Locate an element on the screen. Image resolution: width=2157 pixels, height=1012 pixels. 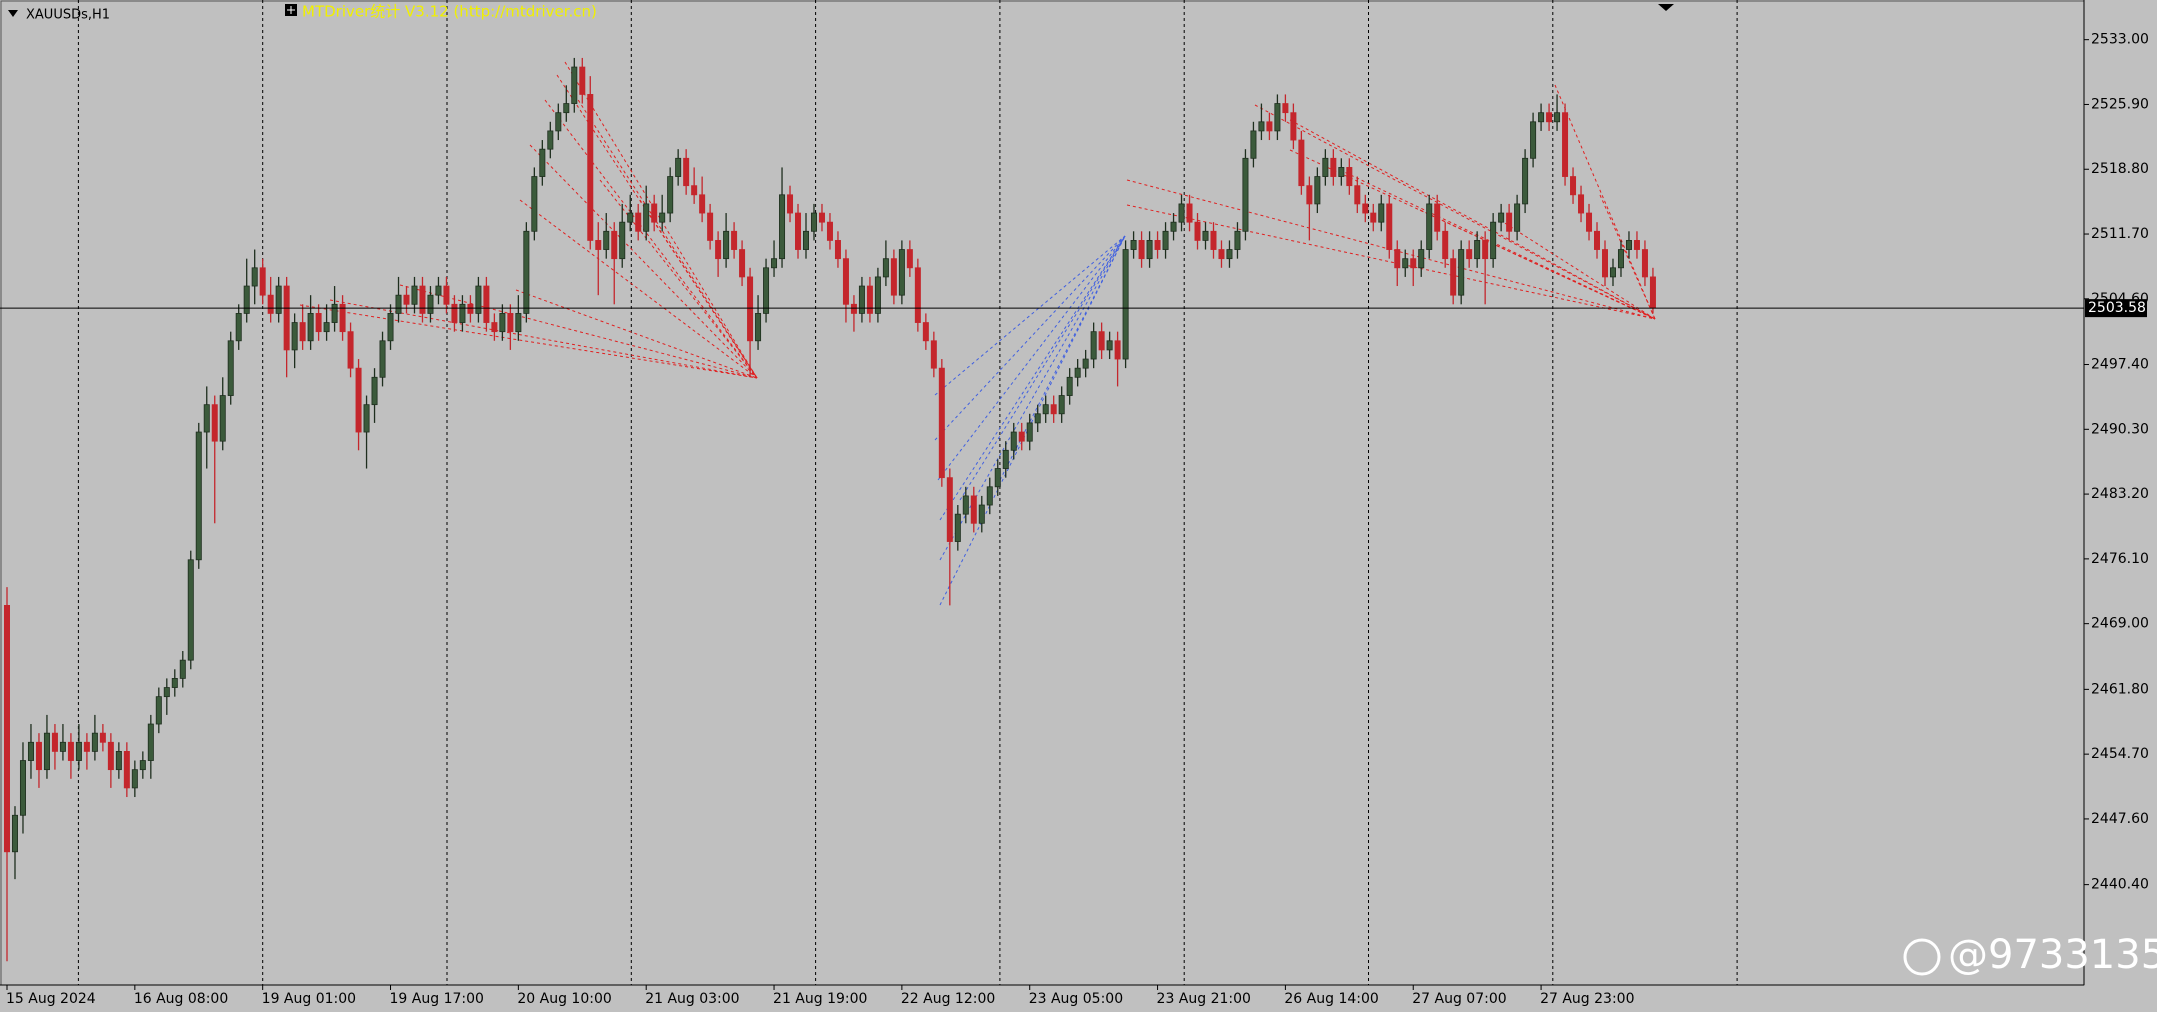
y-tick-label: 2533.00 is located at coordinates (2120, 40).